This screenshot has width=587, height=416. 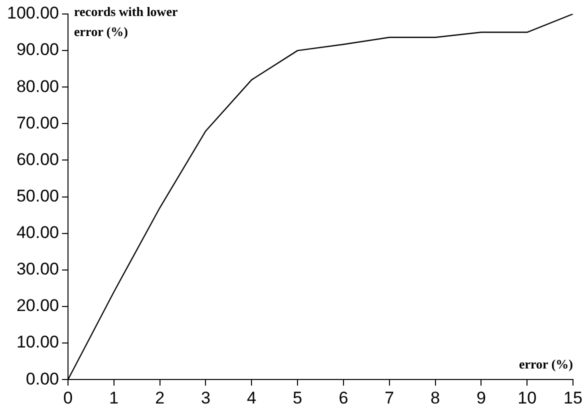 What do you see at coordinates (37, 269) in the screenshot?
I see `y-tick-label: 30.00` at bounding box center [37, 269].